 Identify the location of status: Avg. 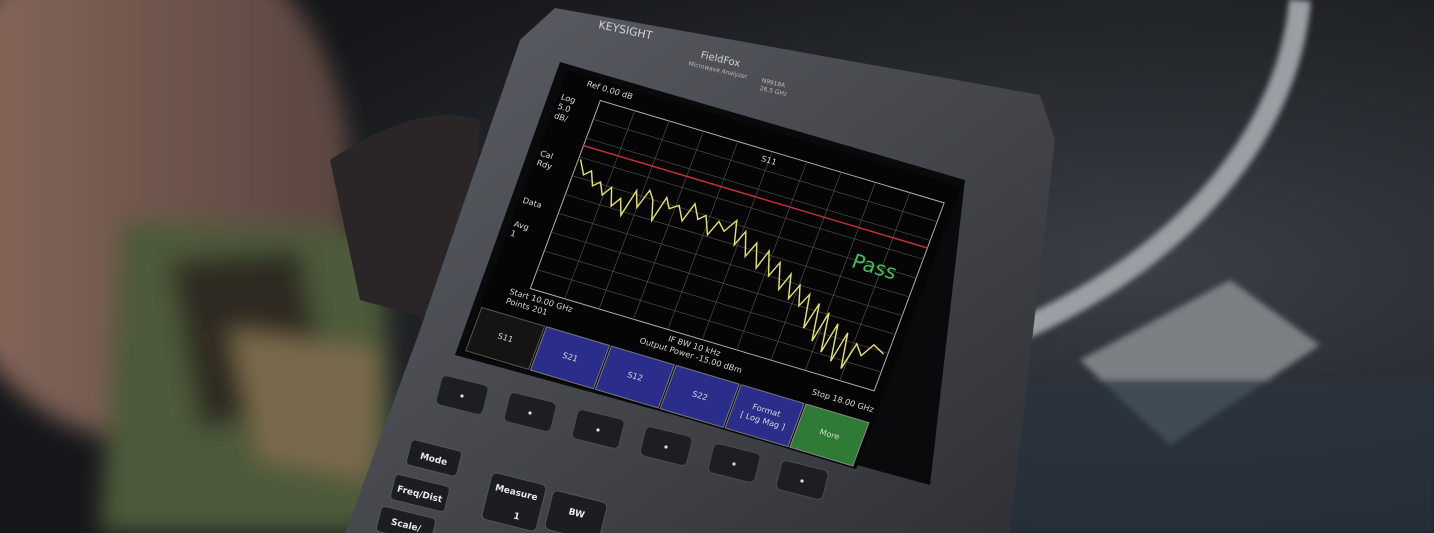
(522, 226).